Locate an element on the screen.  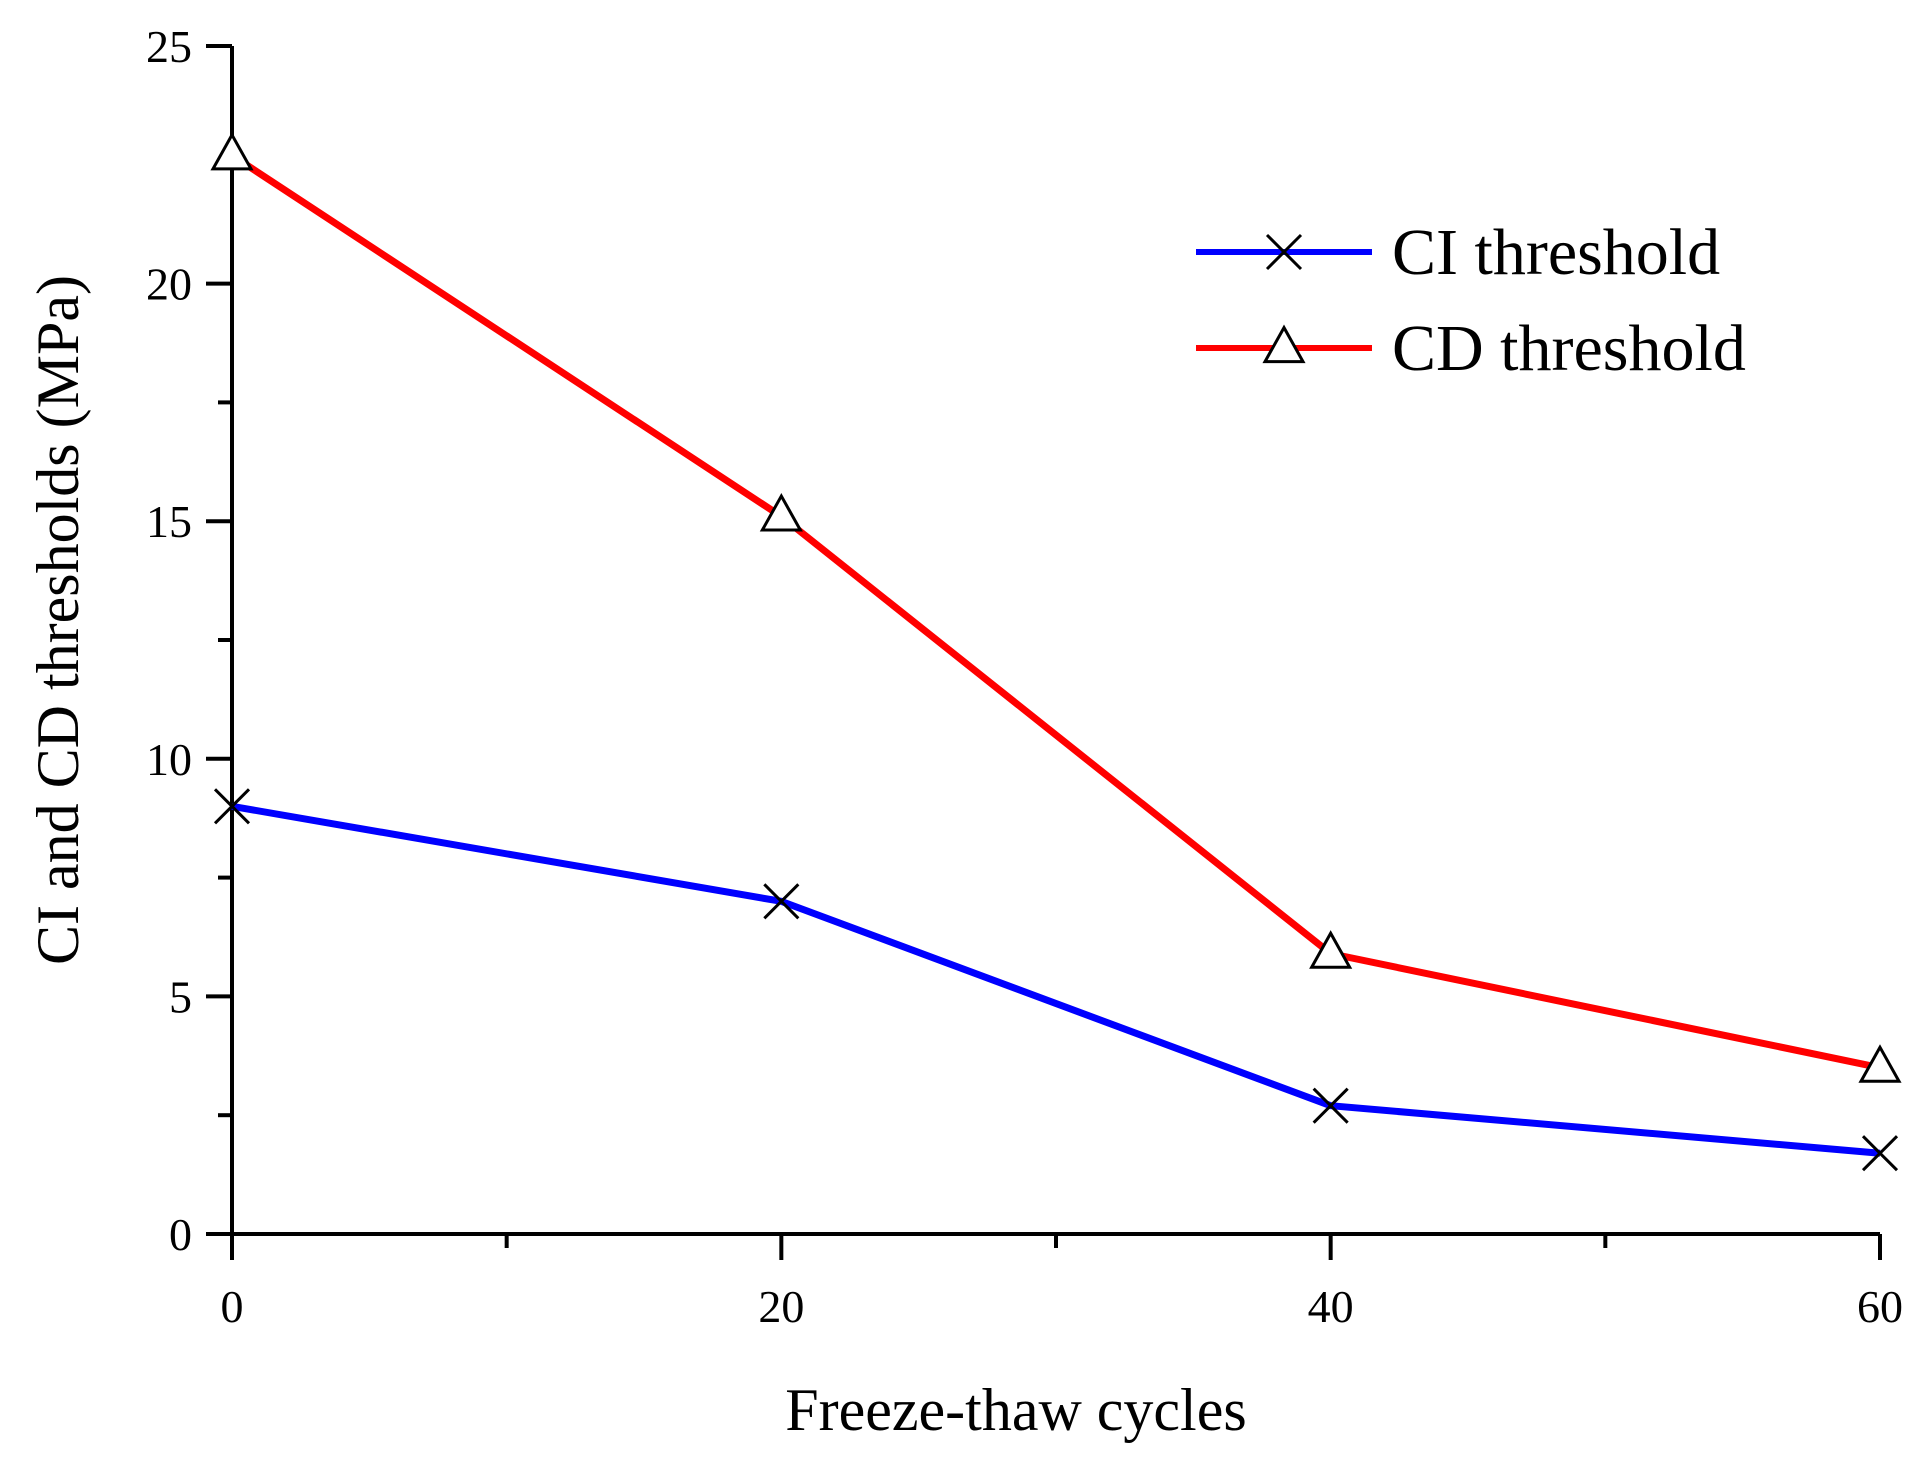
x-tick-label-60: 60 is located at coordinates (1880, 1306).